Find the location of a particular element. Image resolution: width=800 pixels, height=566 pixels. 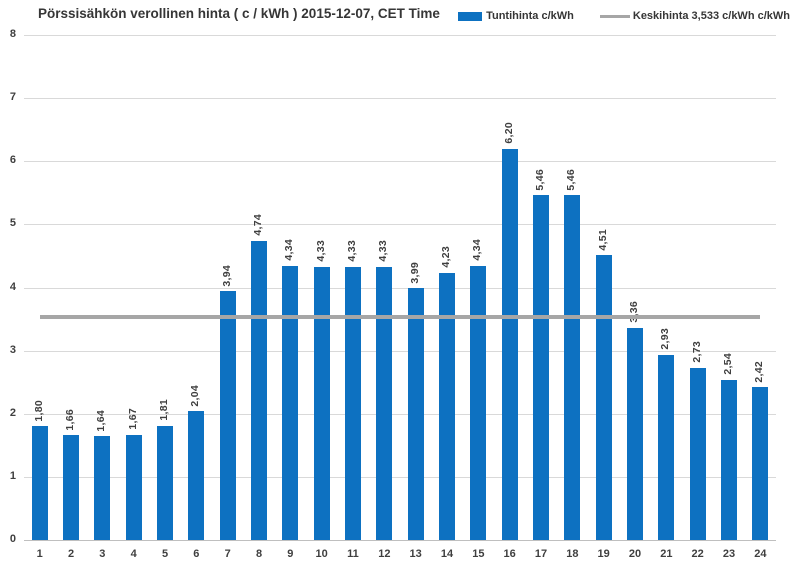

x-tick-label: 22 is located at coordinates (697, 554).